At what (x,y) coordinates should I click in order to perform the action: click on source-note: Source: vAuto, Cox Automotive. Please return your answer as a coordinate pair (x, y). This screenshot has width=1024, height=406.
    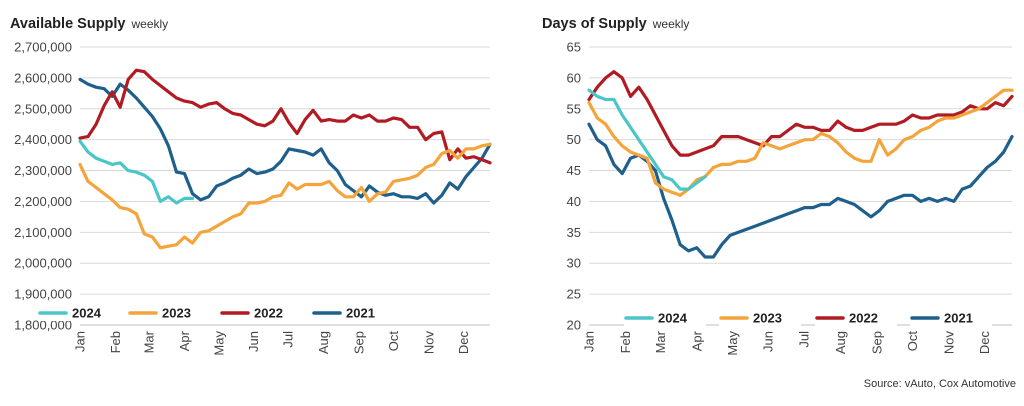
    Looking at the image, I should click on (939, 384).